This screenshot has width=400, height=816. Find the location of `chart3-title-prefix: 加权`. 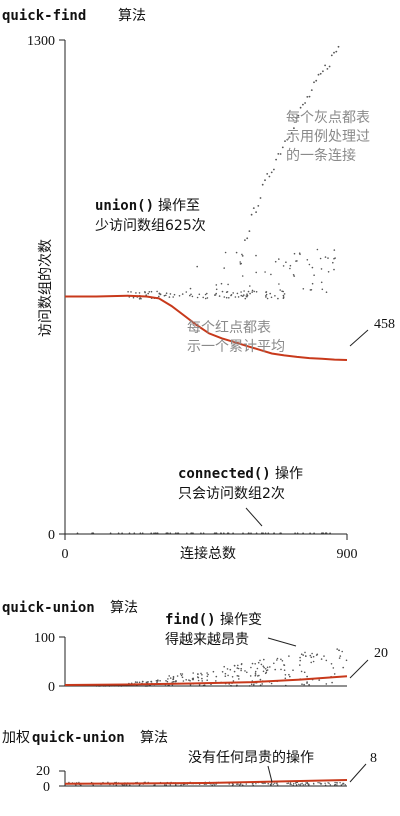

chart3-title-prefix: 加权 is located at coordinates (16, 738).